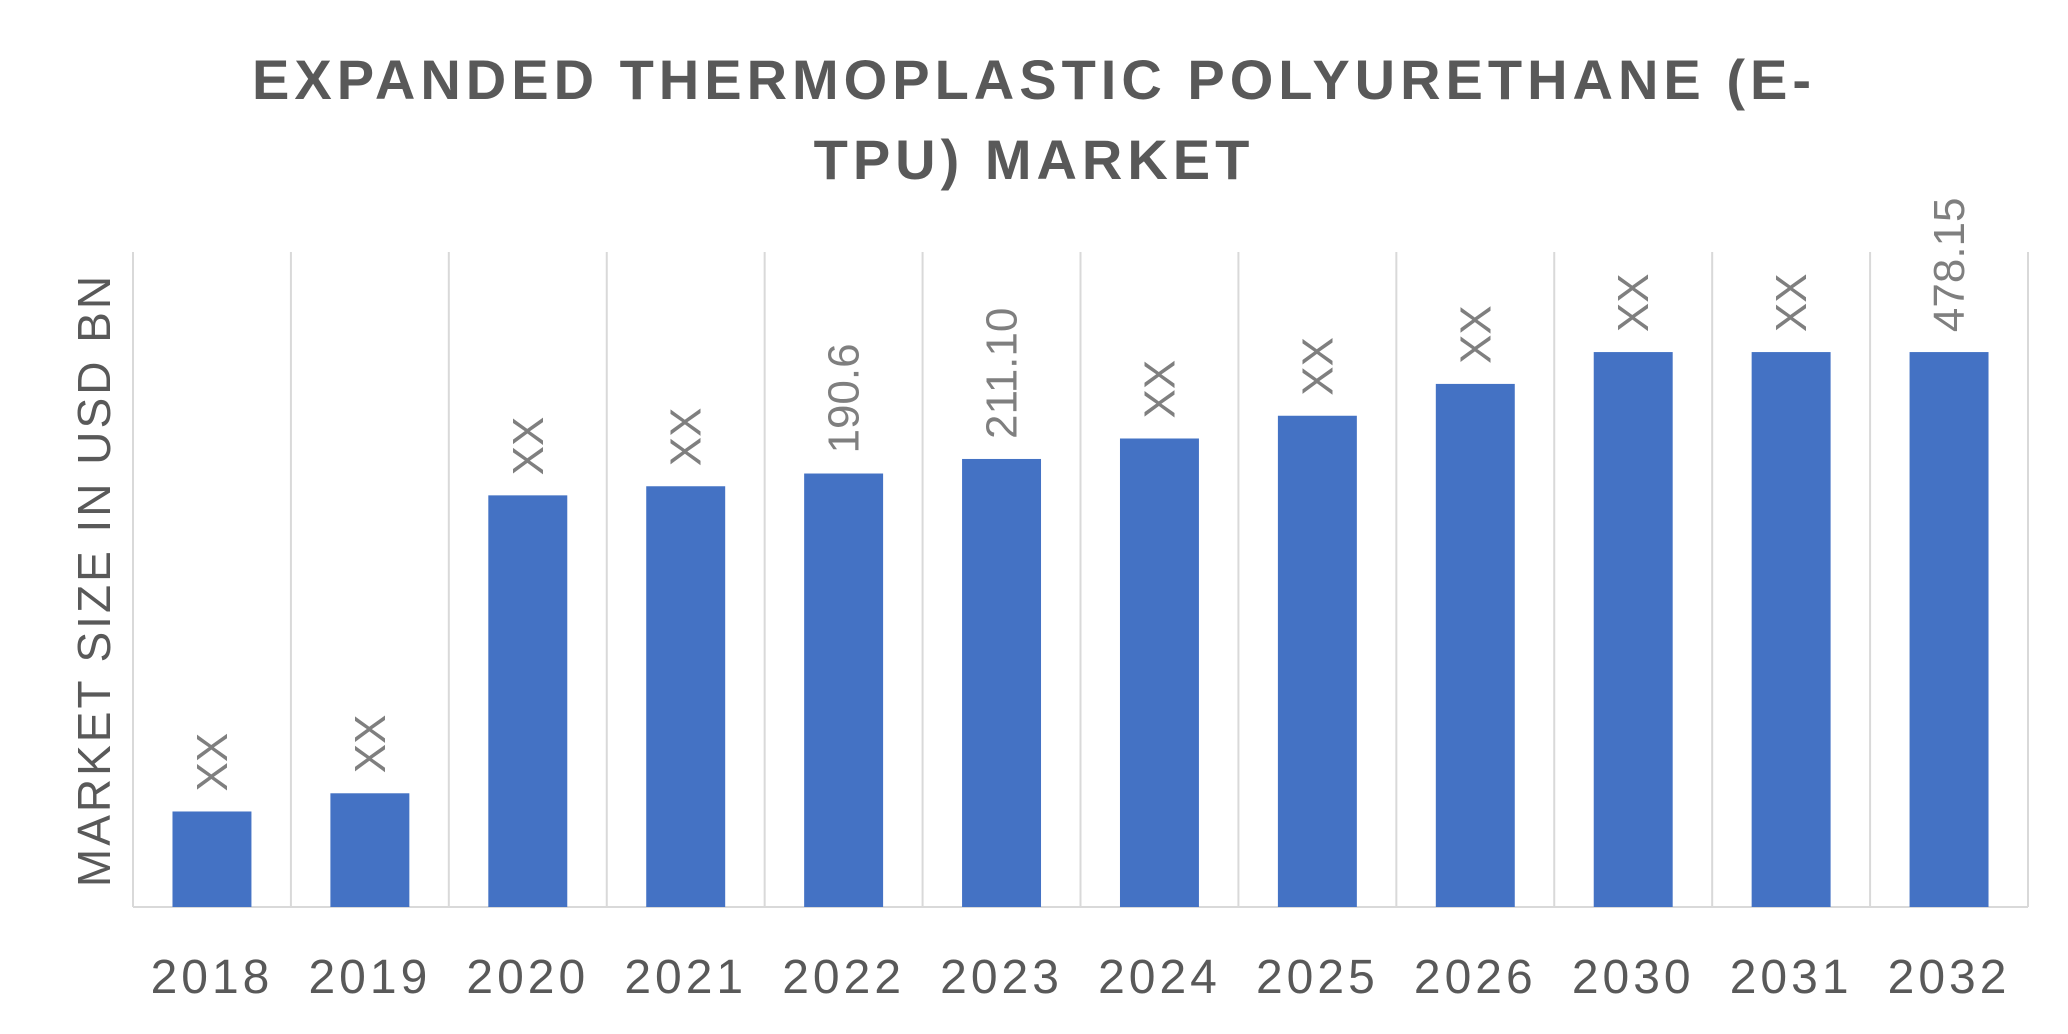 The width and height of the screenshot is (2068, 1034). What do you see at coordinates (685, 977) in the screenshot?
I see `x-tick-label-2021: 2021` at bounding box center [685, 977].